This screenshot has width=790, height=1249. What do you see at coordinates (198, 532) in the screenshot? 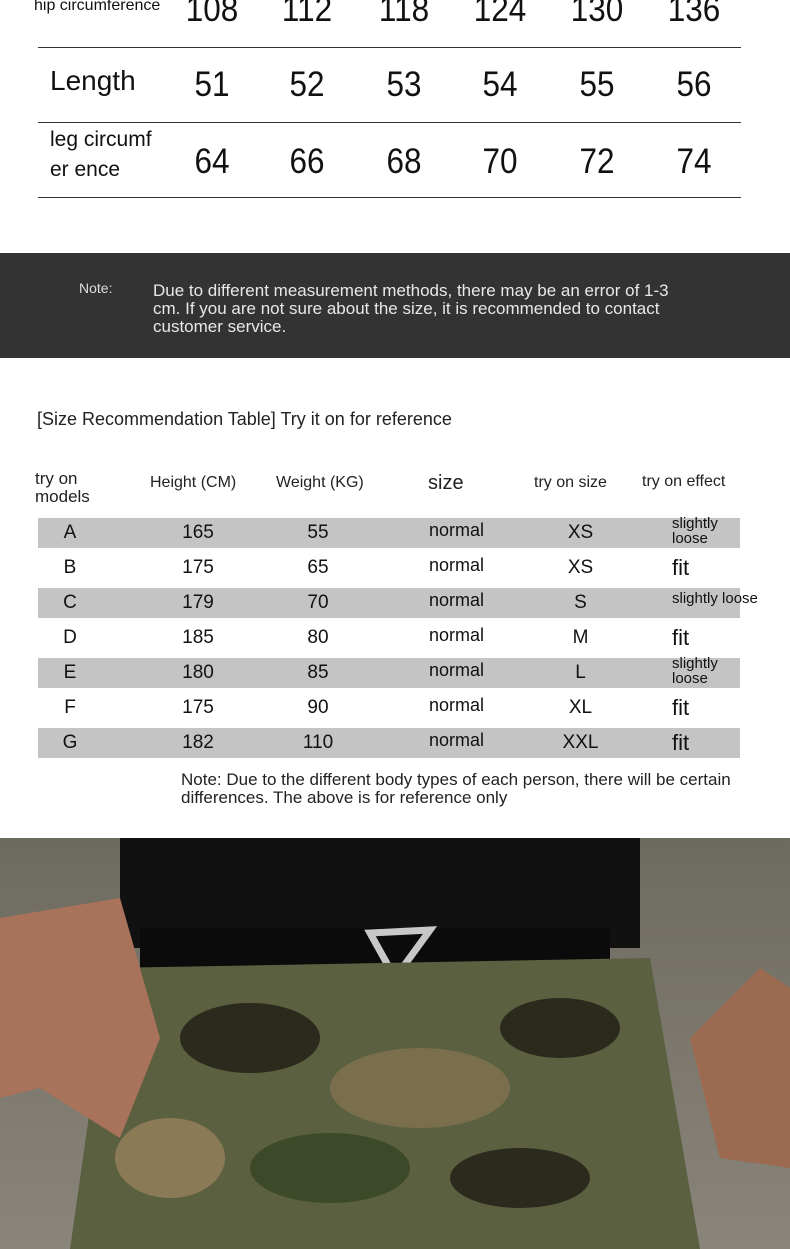
I see `cell-height: 165` at bounding box center [198, 532].